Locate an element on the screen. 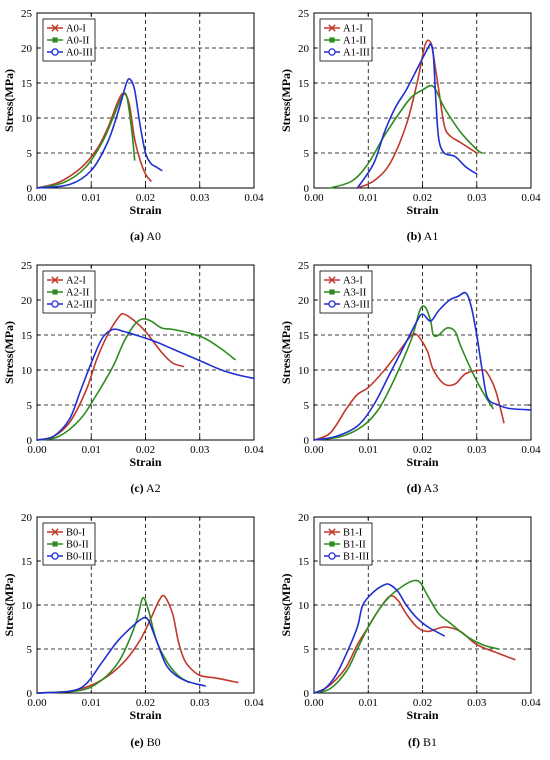 The height and width of the screenshot is (760, 550). panel-caption: (d) A3 is located at coordinates (423, 488).